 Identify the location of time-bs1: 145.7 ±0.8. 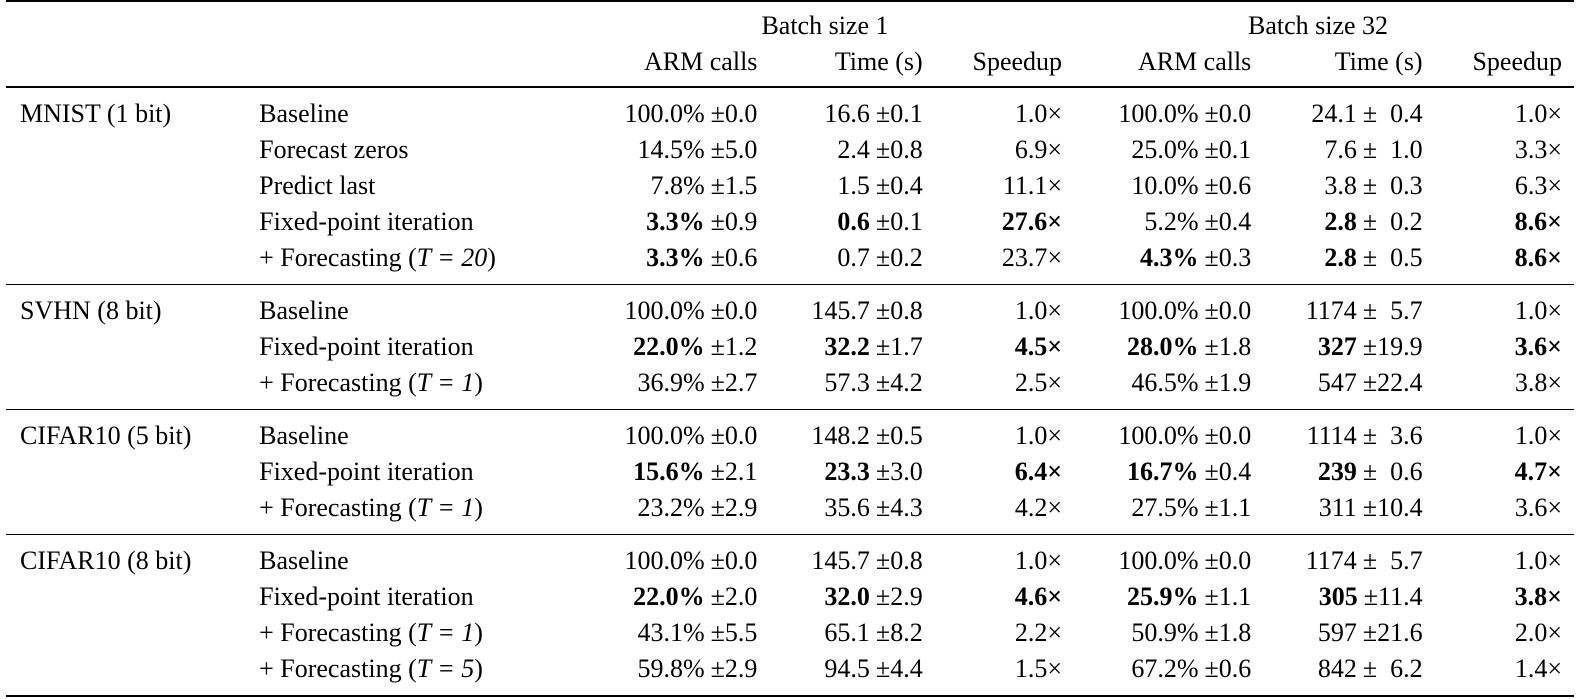
(840, 306).